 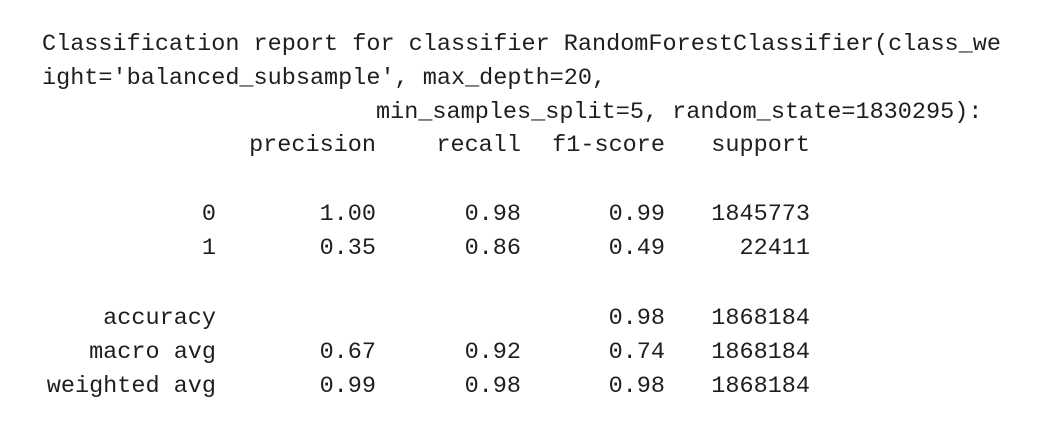 What do you see at coordinates (478, 145) in the screenshot?
I see `column-header: recall` at bounding box center [478, 145].